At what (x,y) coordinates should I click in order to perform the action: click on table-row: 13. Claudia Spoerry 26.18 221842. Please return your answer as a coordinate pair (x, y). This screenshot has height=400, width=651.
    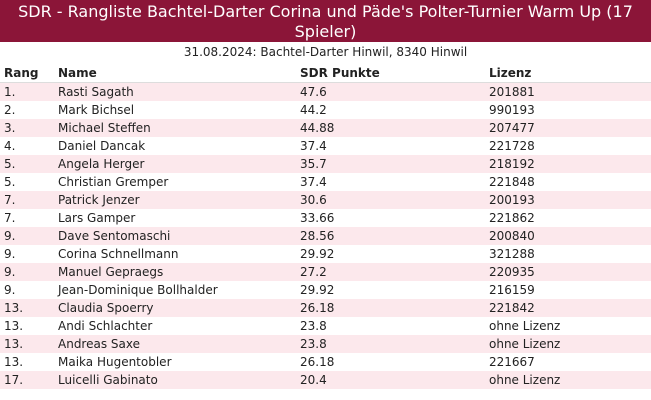
    Looking at the image, I should click on (325, 308).